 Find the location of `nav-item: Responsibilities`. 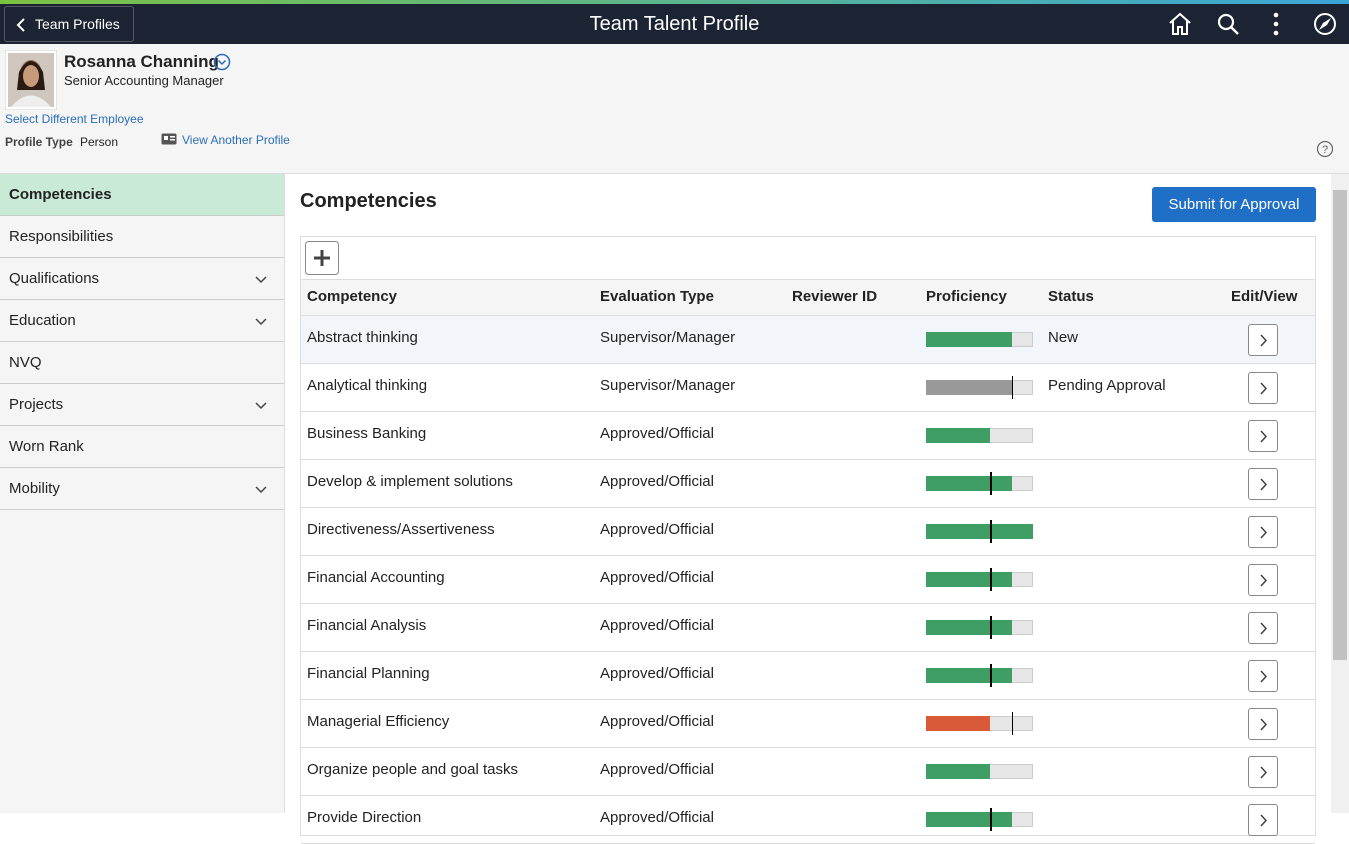

nav-item: Responsibilities is located at coordinates (142, 237).